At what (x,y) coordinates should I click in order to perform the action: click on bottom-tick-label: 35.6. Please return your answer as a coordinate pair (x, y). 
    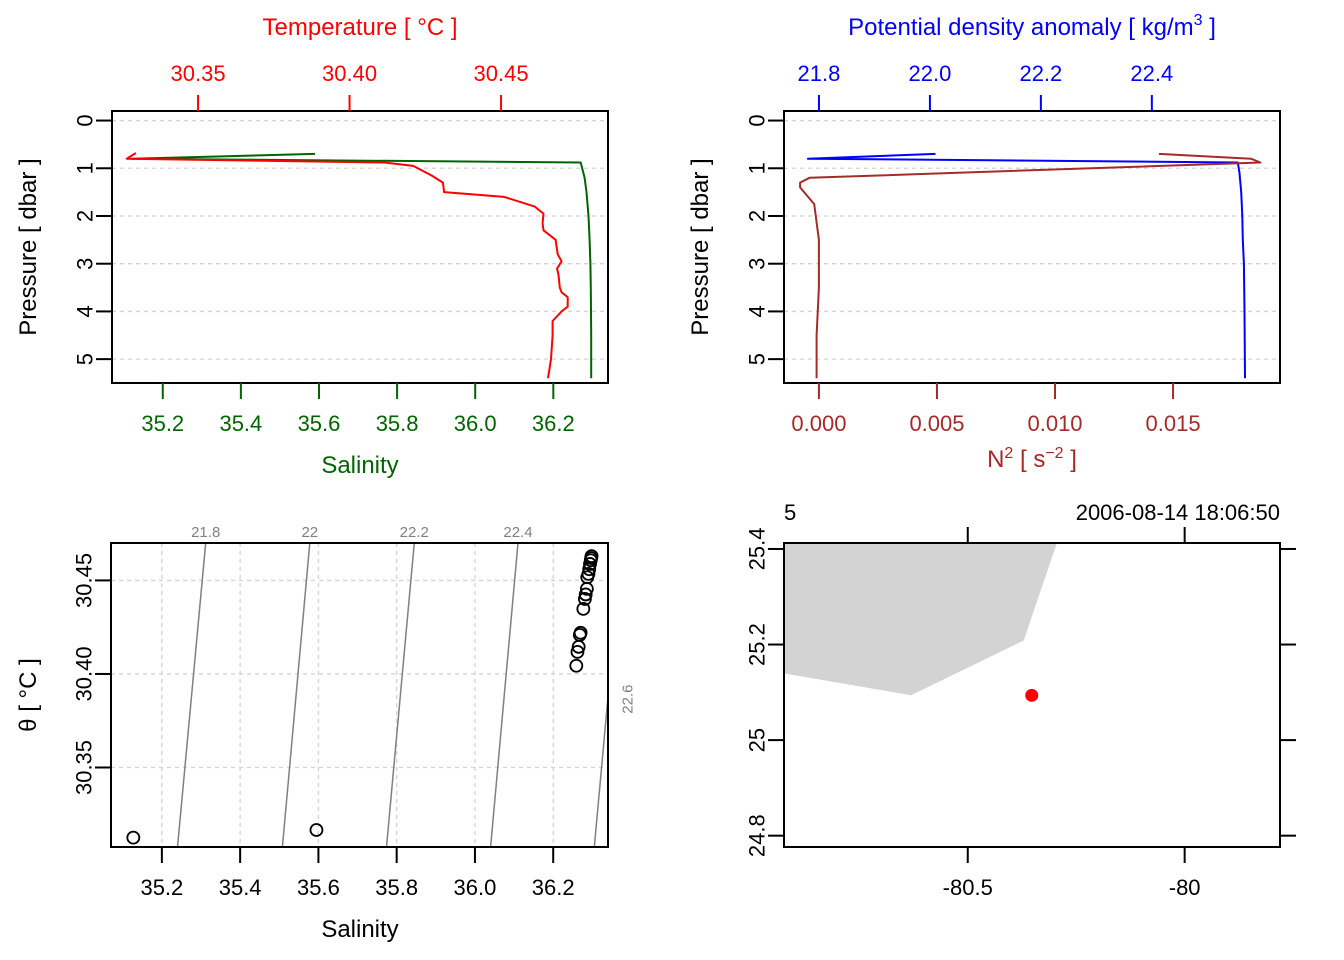
    Looking at the image, I should click on (319, 423).